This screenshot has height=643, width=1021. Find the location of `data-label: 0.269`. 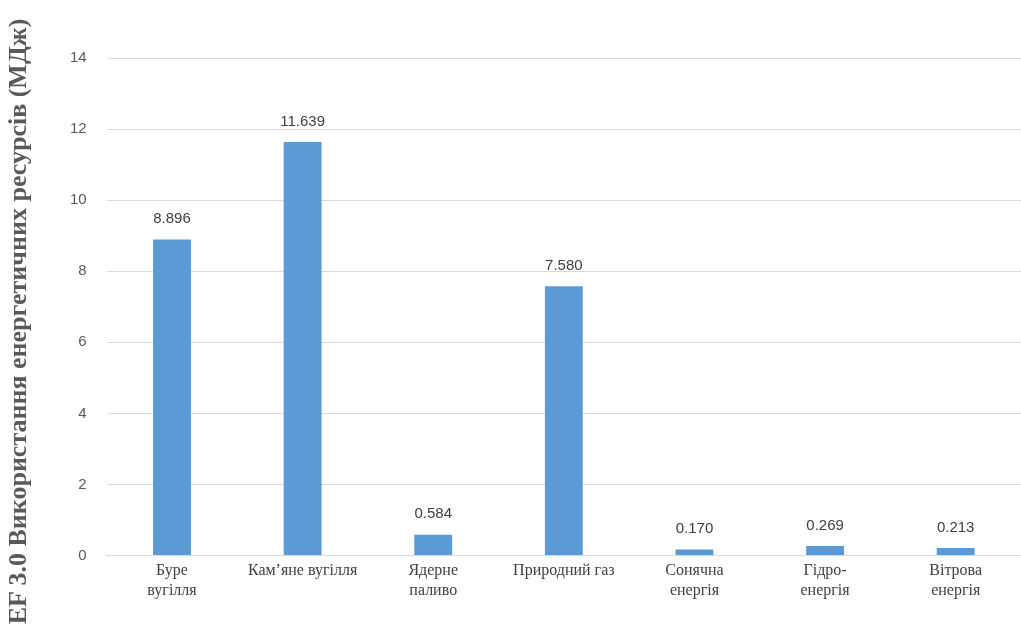

data-label: 0.269 is located at coordinates (825, 524).